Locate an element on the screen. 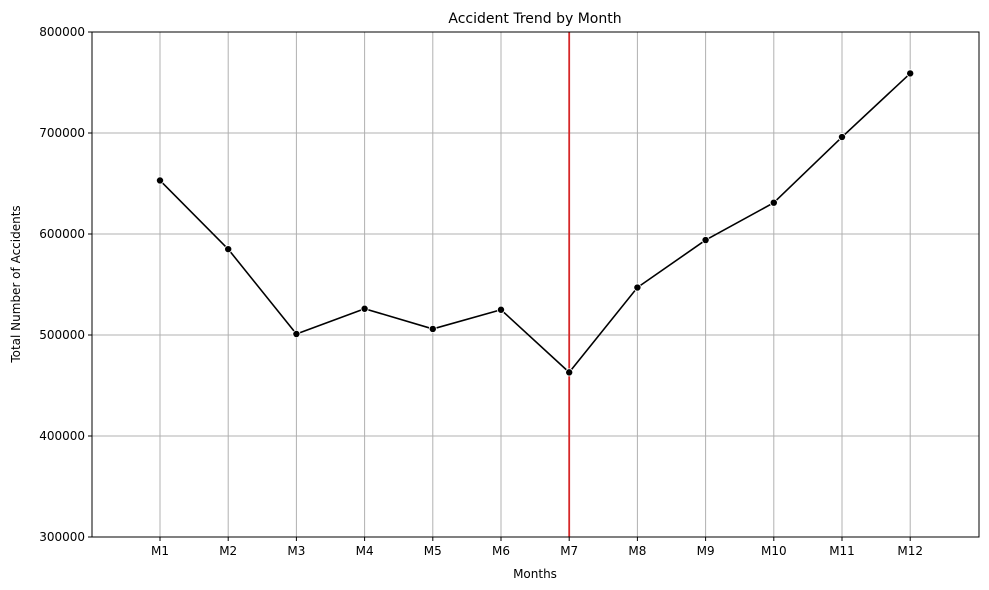 The height and width of the screenshot is (590, 989). x-tick-label: M3 is located at coordinates (296, 551).